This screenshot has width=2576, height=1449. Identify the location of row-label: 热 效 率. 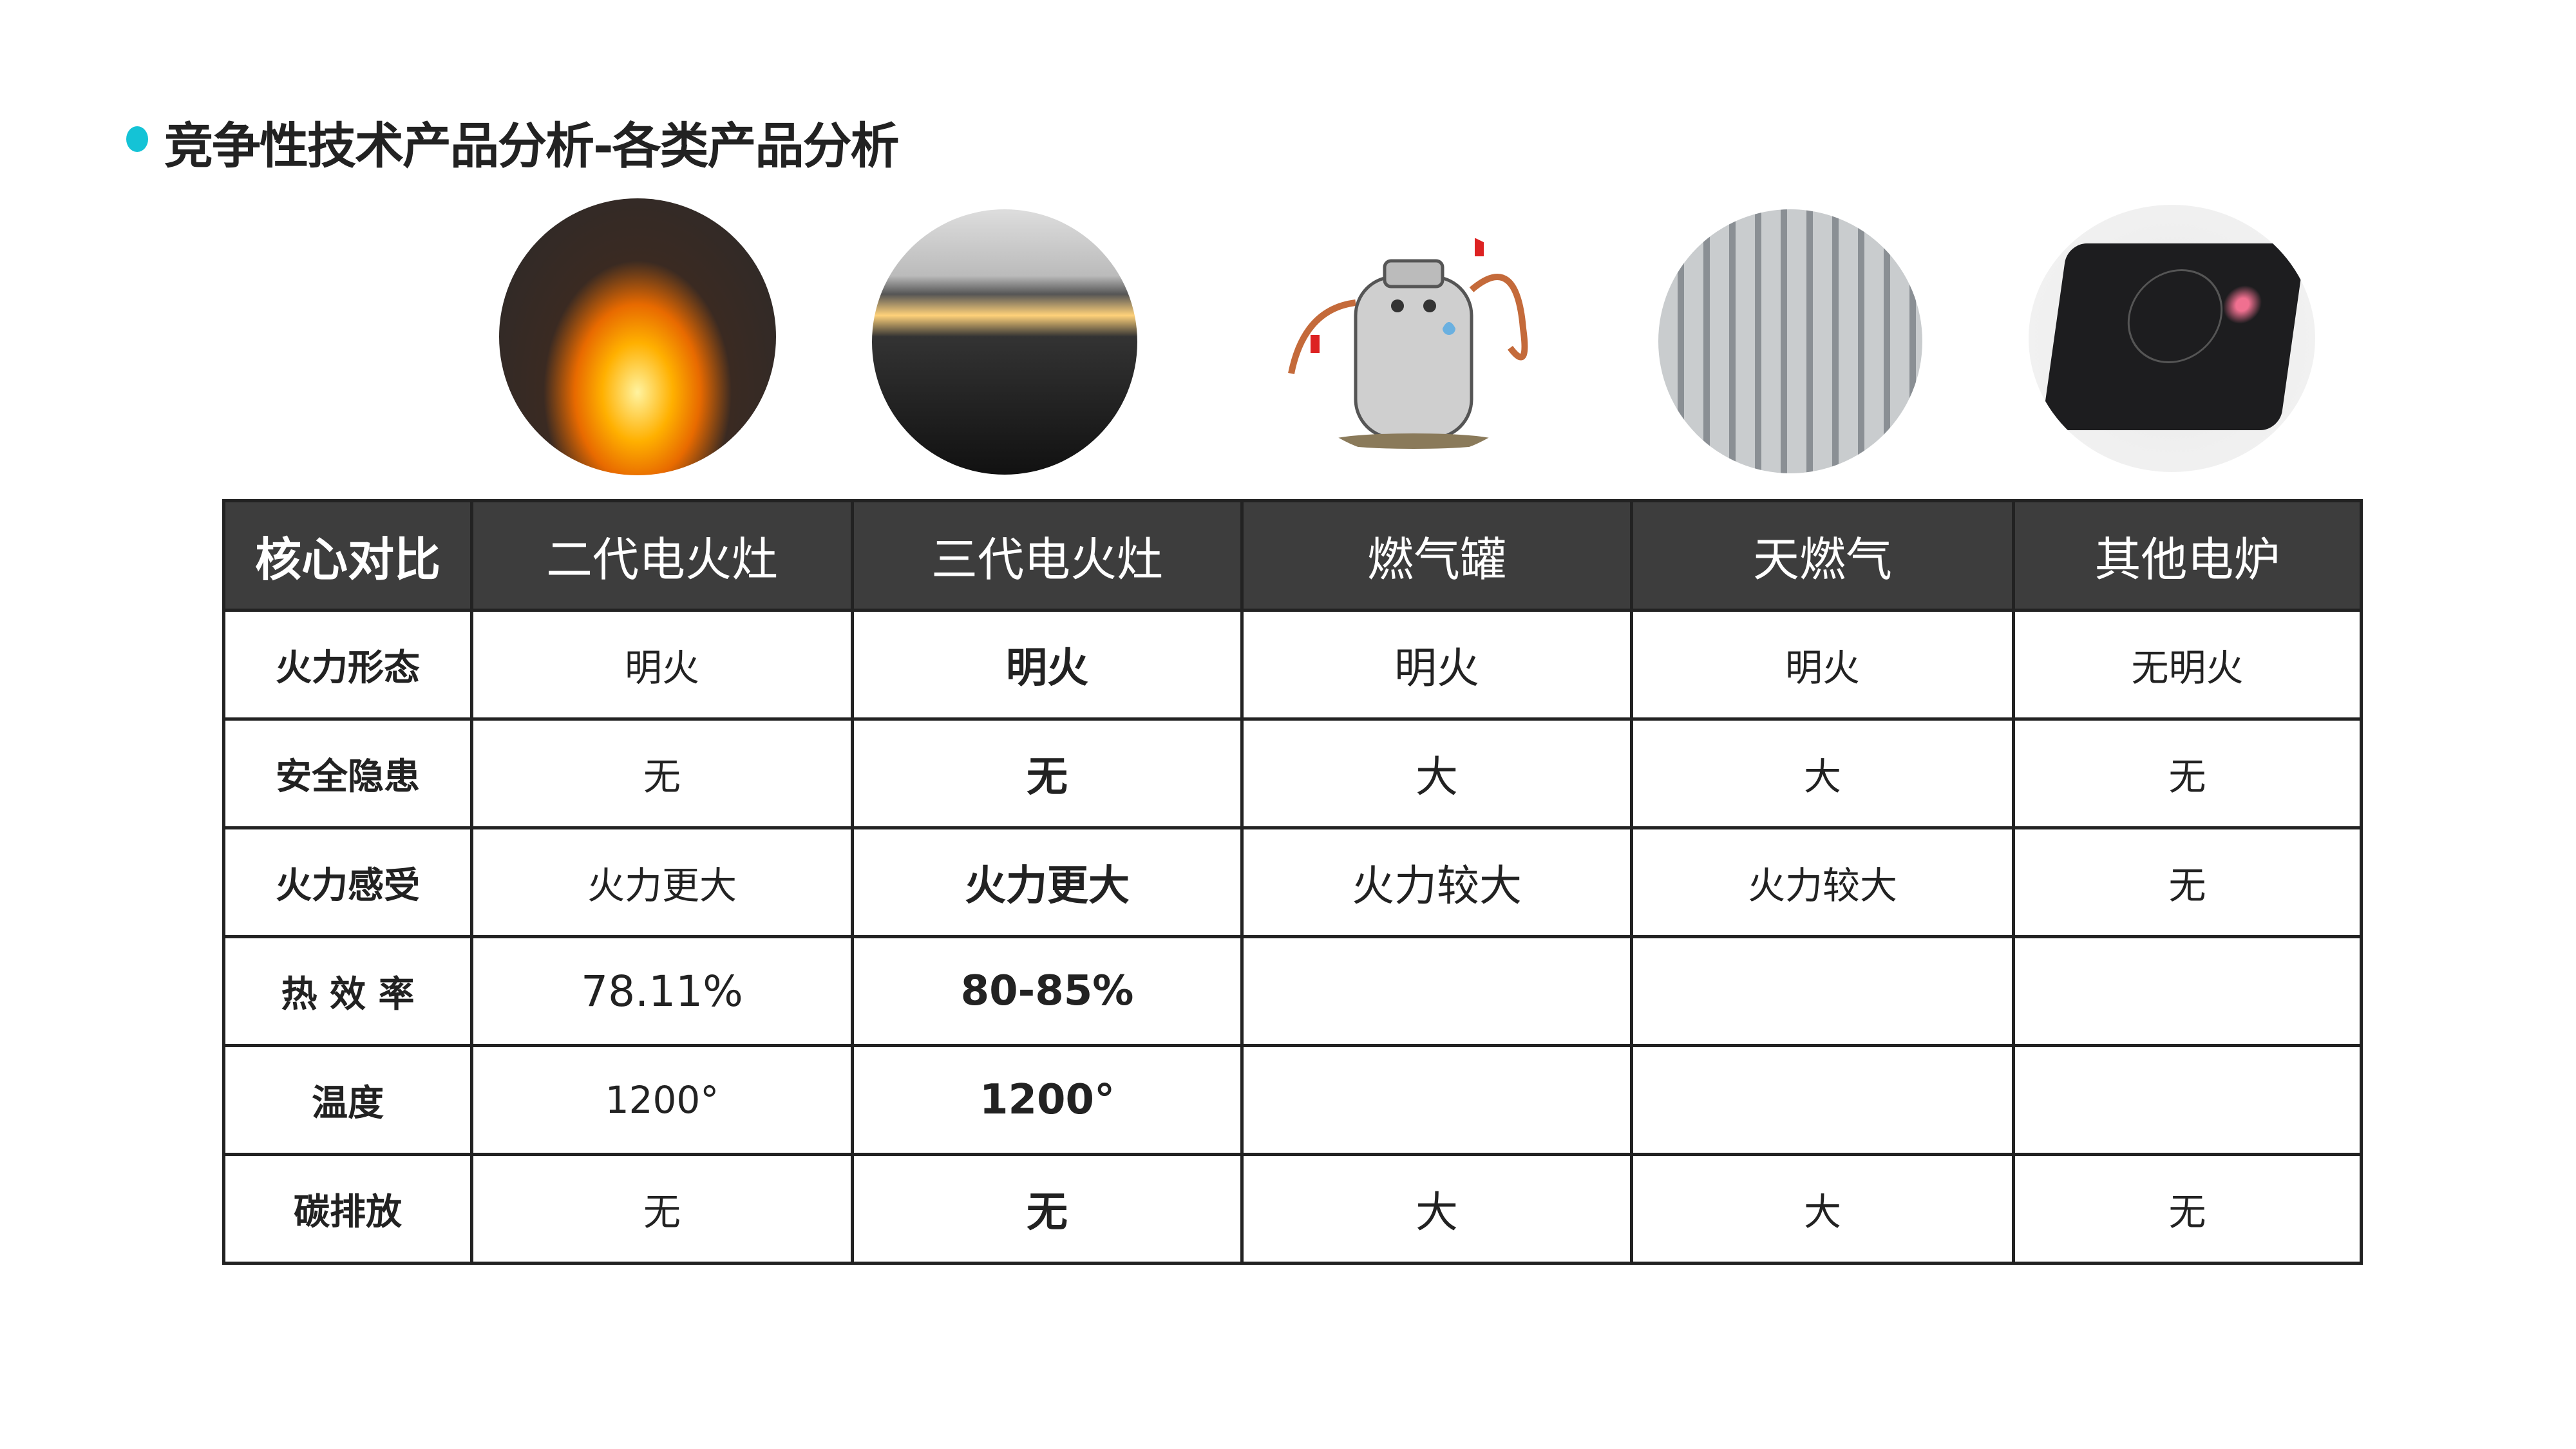
(348, 991).